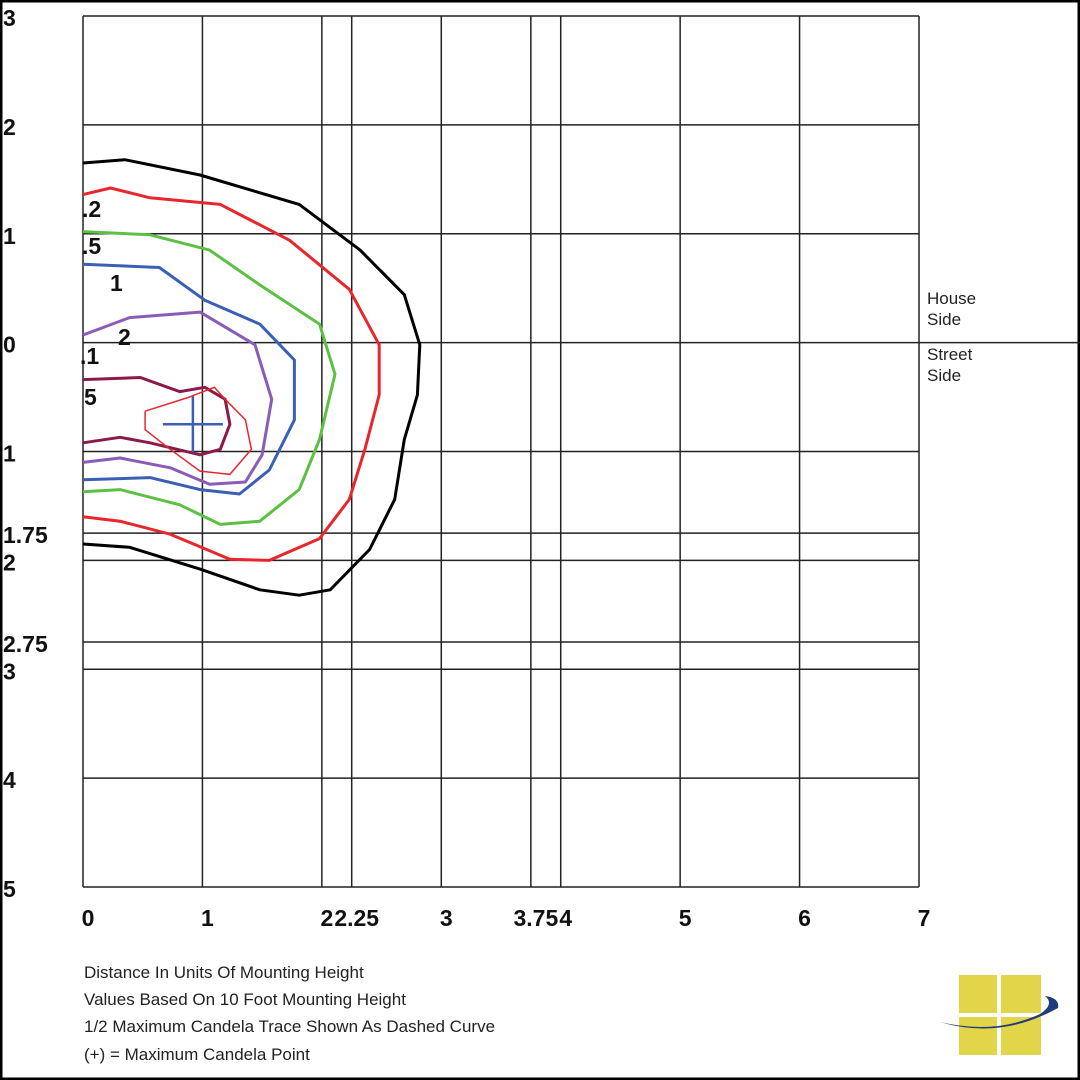 Image resolution: width=1080 pixels, height=1080 pixels. What do you see at coordinates (950, 354) in the screenshot?
I see `street-side-word: Street` at bounding box center [950, 354].